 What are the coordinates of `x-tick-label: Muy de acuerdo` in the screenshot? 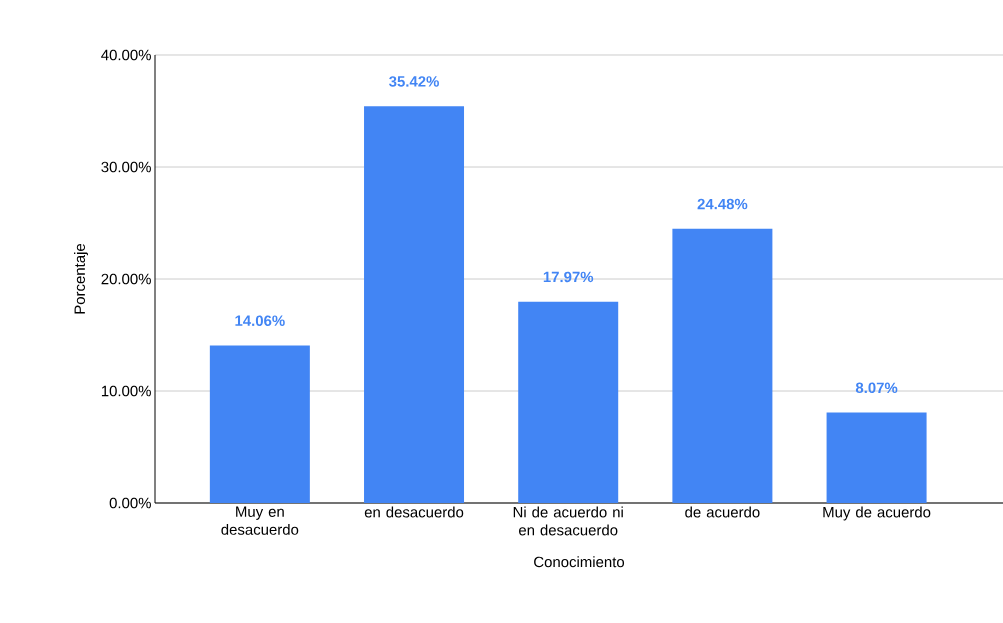 It's located at (877, 513).